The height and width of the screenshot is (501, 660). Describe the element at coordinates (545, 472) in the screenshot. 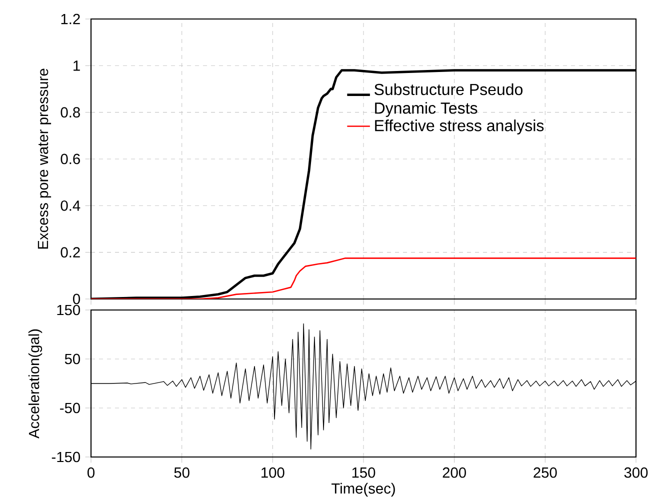

I see `x-tick-label: 250` at that location.